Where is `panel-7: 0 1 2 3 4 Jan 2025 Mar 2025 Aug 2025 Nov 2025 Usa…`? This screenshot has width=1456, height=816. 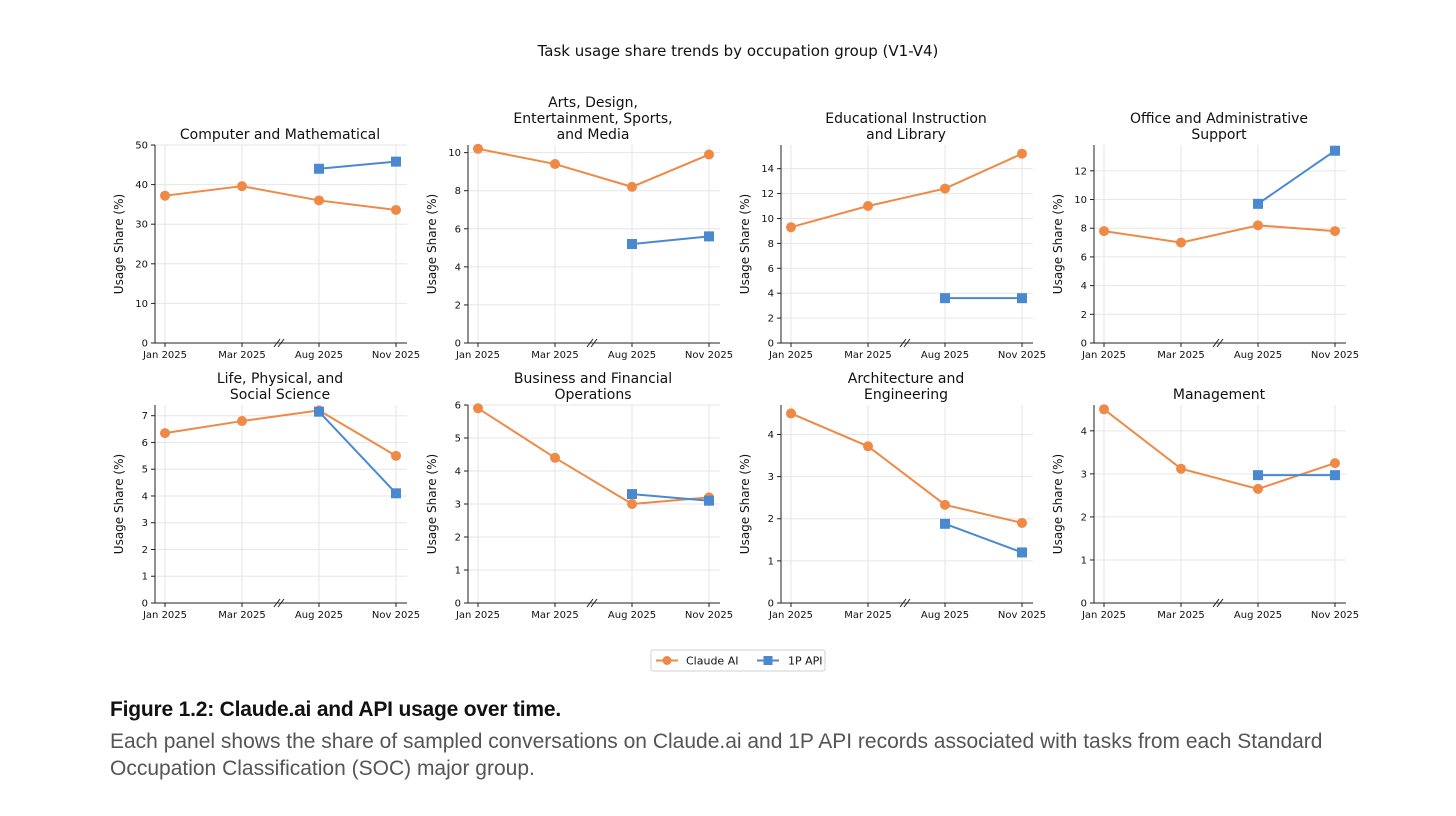
panel-7: 0 1 2 3 4 Jan 2025 Mar 2025 Aug 2025 Nov 2025 Usa… is located at coordinates (892, 496).